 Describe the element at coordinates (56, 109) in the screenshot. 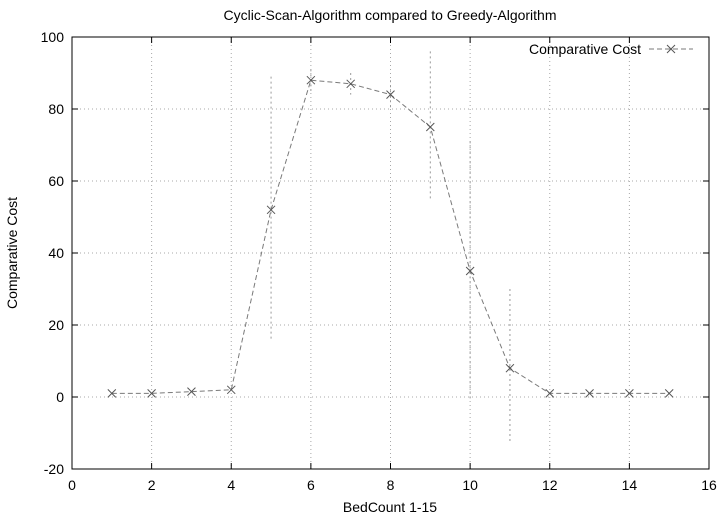

I see `y-tick-label: 80` at that location.